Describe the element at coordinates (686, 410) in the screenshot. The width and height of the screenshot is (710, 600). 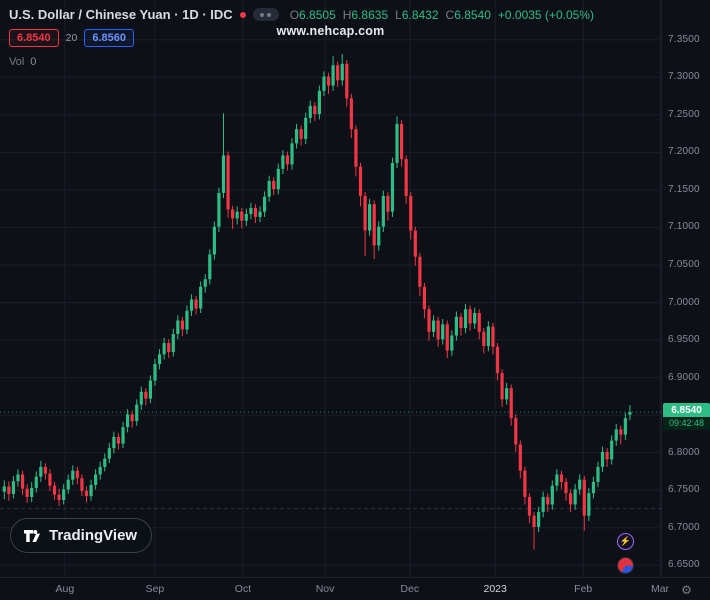
I see `last-price-value: 6.8540` at that location.